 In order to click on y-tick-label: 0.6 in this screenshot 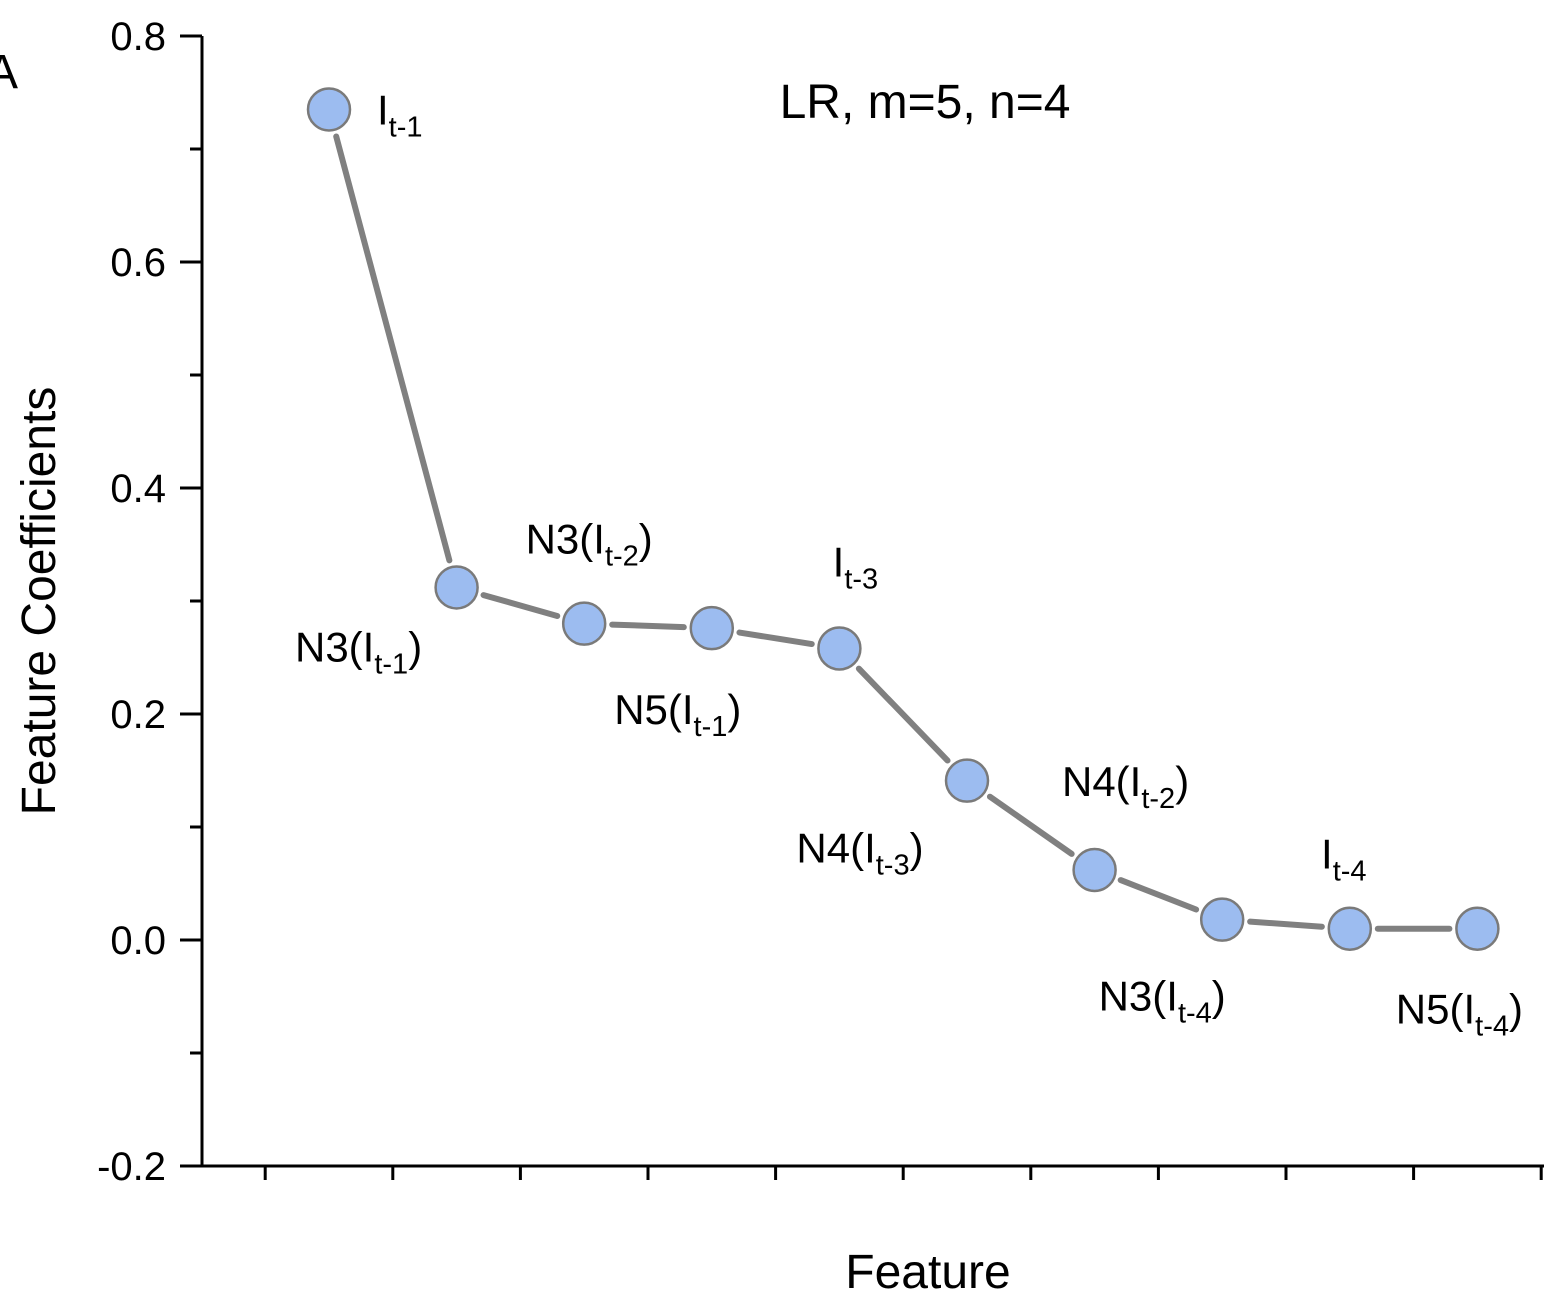, I will do `click(138, 263)`.